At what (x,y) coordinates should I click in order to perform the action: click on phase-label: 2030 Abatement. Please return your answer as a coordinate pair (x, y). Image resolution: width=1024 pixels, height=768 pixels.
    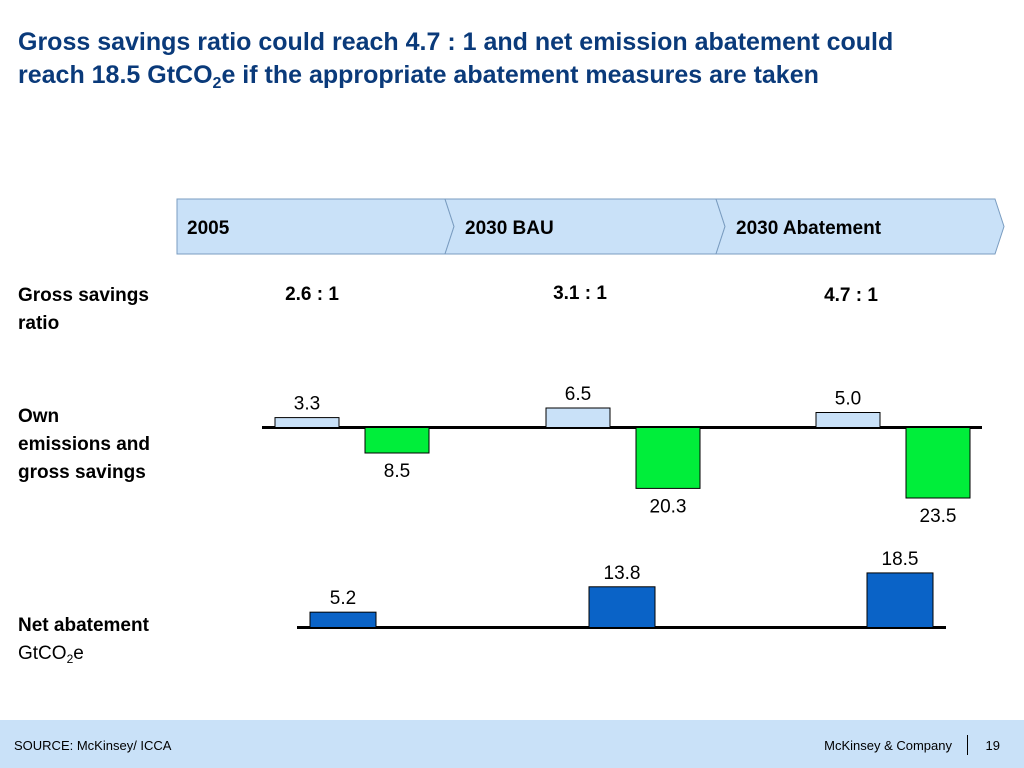
    Looking at the image, I should click on (809, 228).